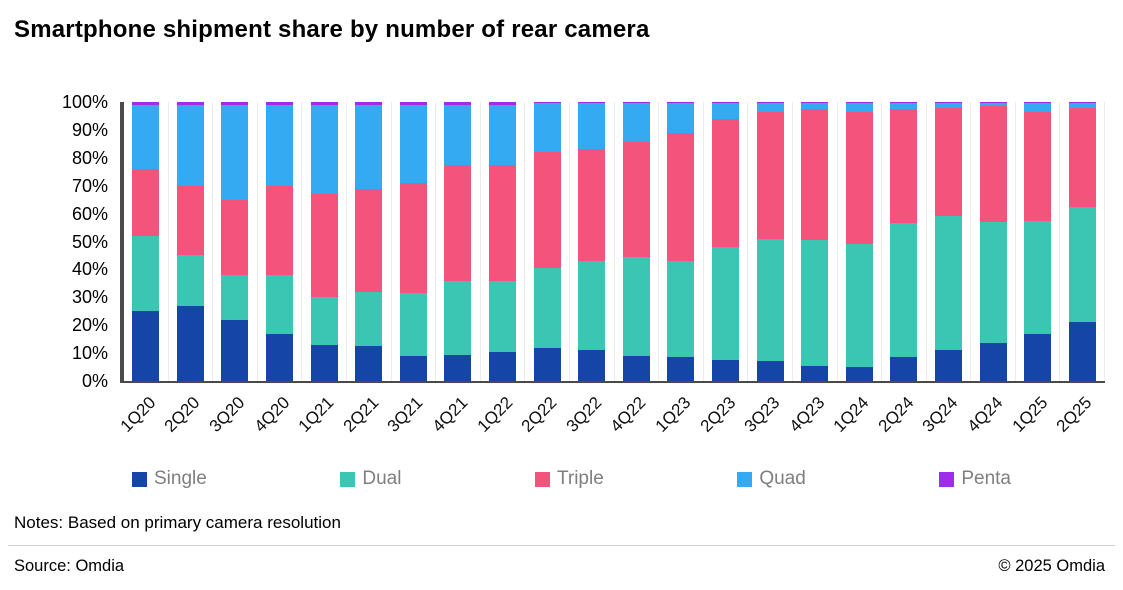 The height and width of the screenshot is (590, 1123). I want to click on bar-slot-4Q20: 4Q20, so click(276, 269).